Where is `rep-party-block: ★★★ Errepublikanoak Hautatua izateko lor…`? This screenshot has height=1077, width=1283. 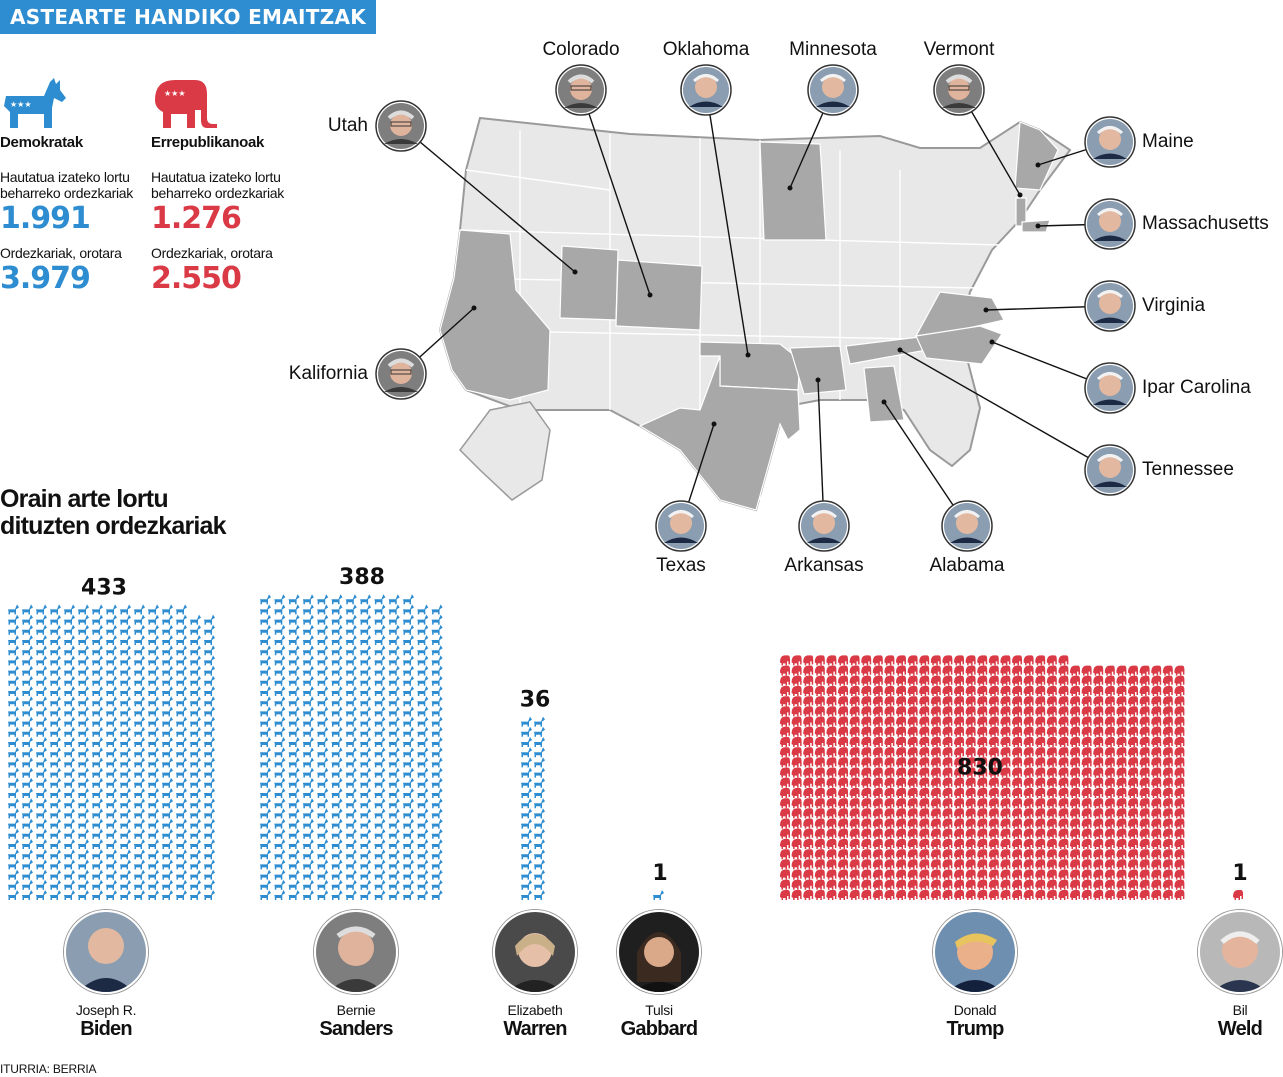 rep-party-block: ★★★ Errepublikanoak Hautatua izateko lor… is located at coordinates (218, 185).